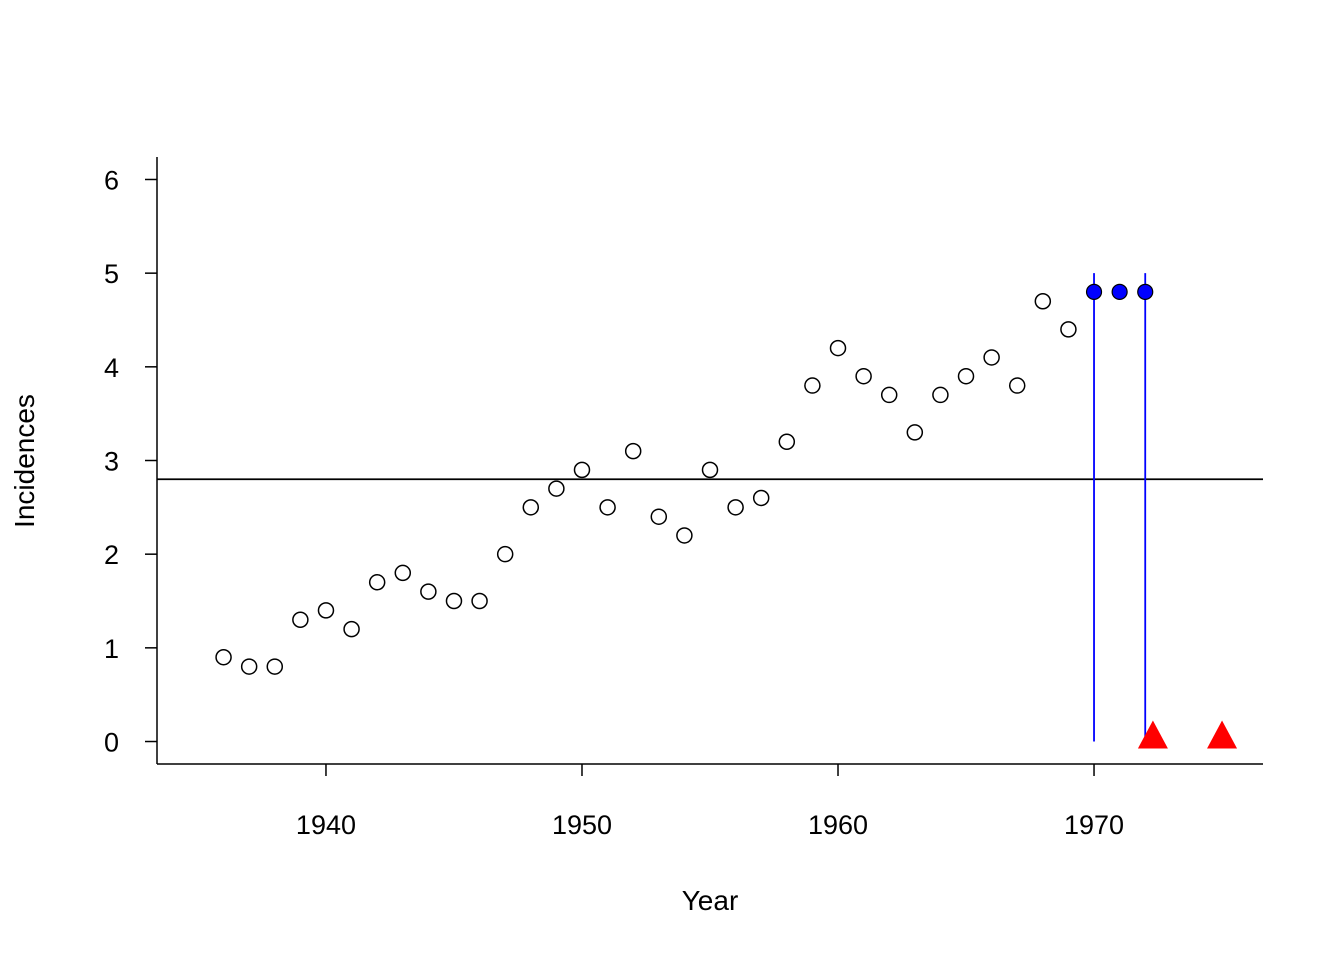 The height and width of the screenshot is (960, 1344). I want to click on x-tick-label: 1960, so click(838, 825).